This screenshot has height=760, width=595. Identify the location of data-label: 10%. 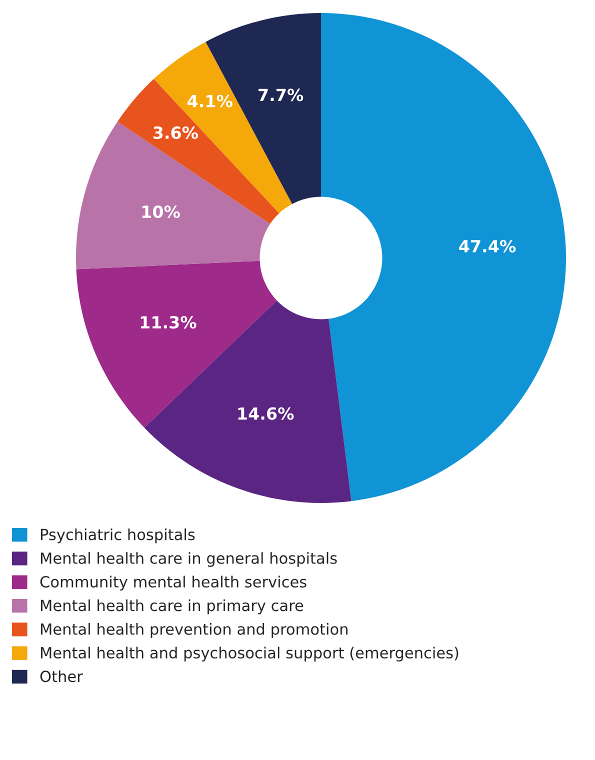
(161, 211).